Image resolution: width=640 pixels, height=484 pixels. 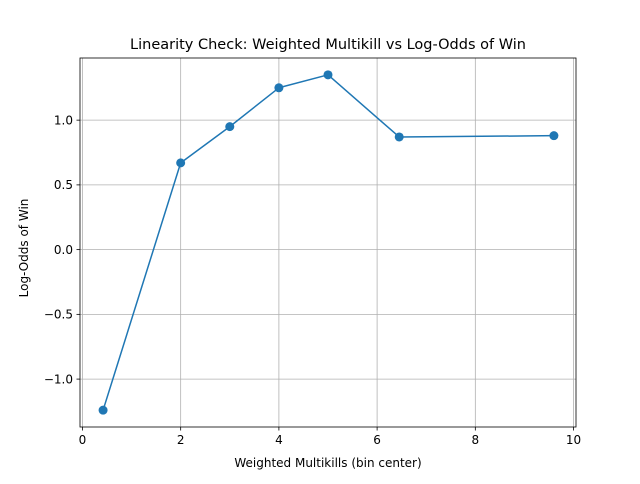 What do you see at coordinates (573, 440) in the screenshot?
I see `x-tick-label: 10` at bounding box center [573, 440].